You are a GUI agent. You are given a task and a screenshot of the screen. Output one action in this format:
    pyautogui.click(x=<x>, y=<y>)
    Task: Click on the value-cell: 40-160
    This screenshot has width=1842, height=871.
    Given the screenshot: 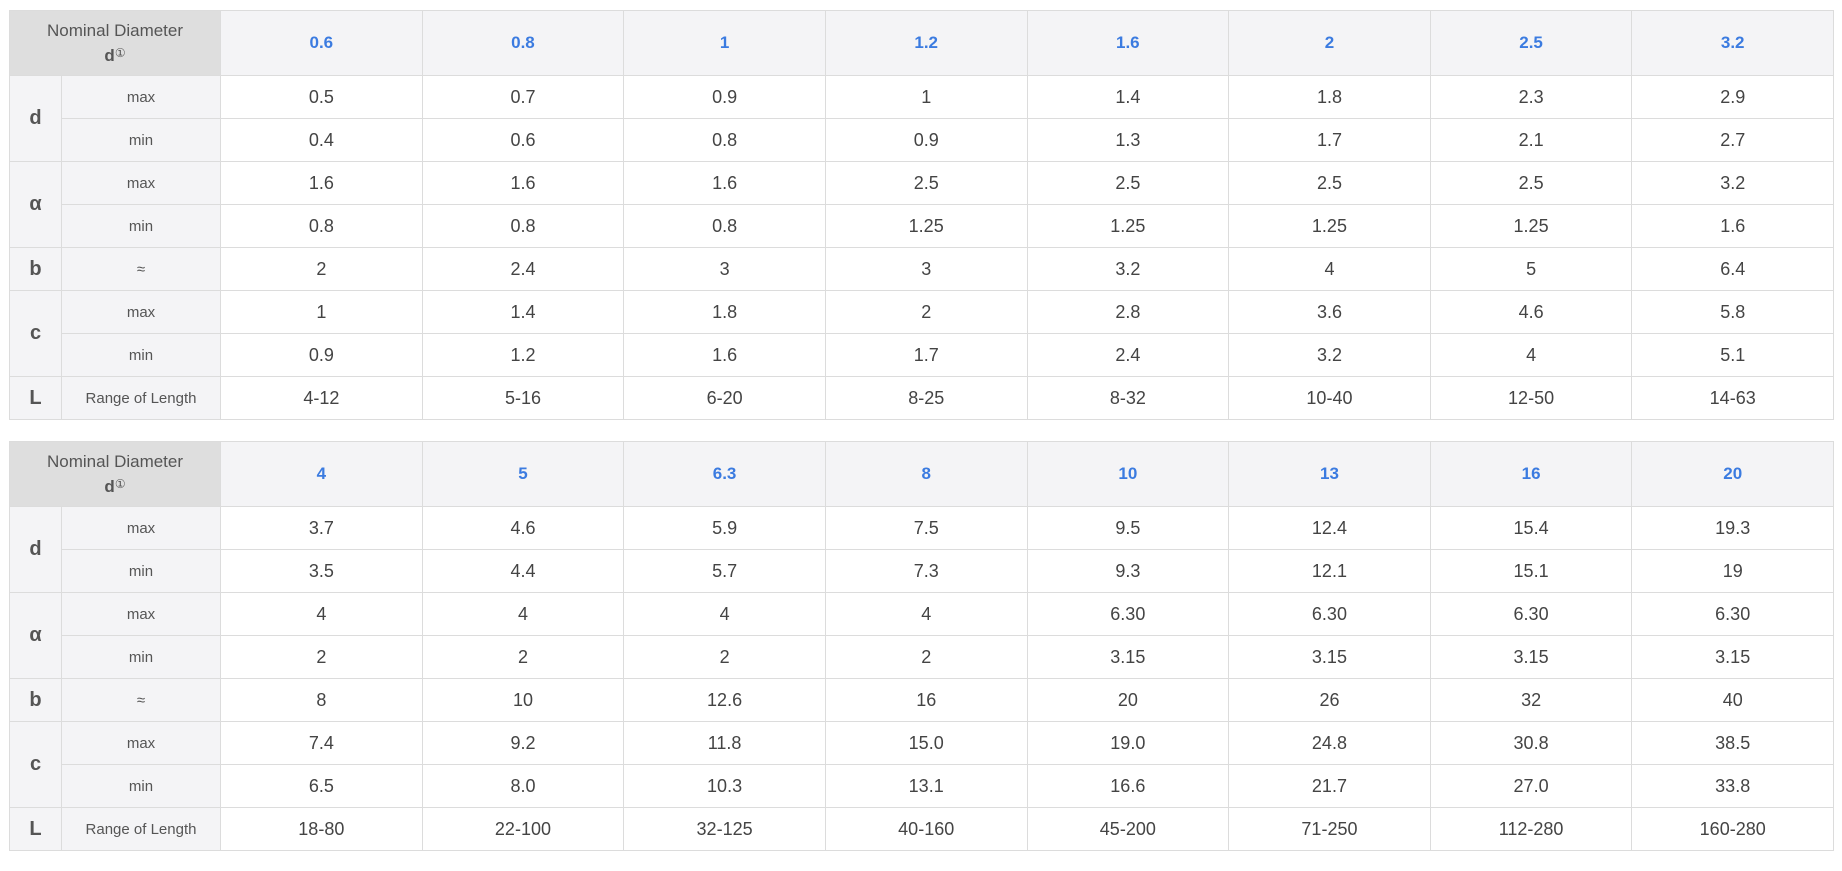 What is the action you would take?
    pyautogui.click(x=926, y=829)
    